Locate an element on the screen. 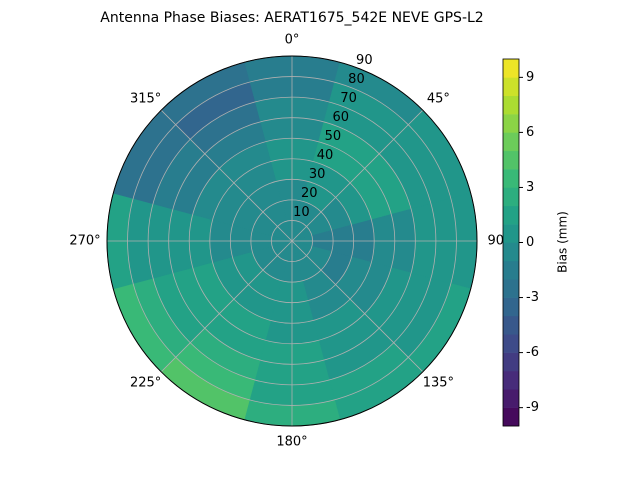 Image resolution: width=640 pixels, height=484 pixels. angular-tick-label: 225° is located at coordinates (145, 383).